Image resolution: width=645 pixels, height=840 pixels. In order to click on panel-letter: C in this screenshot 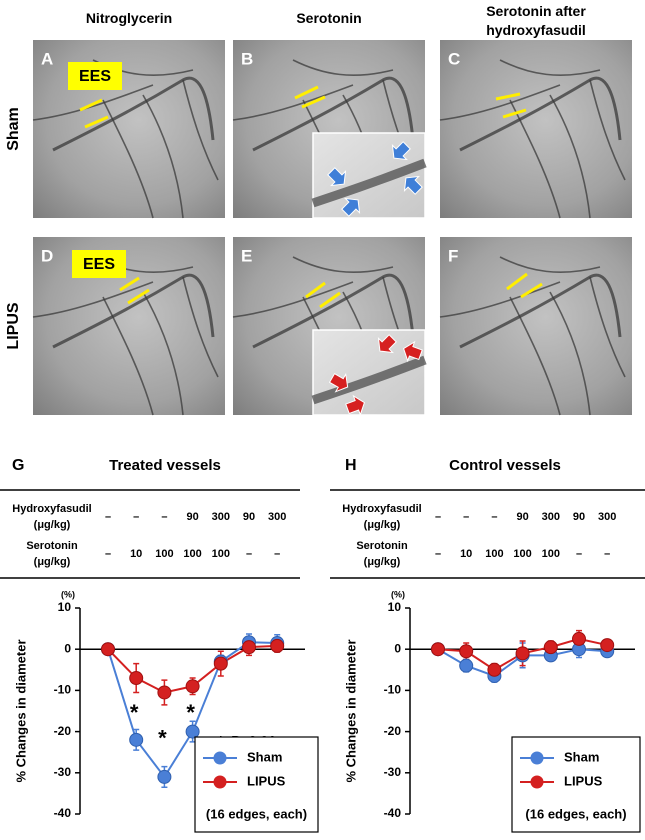, I will do `click(454, 58)`.